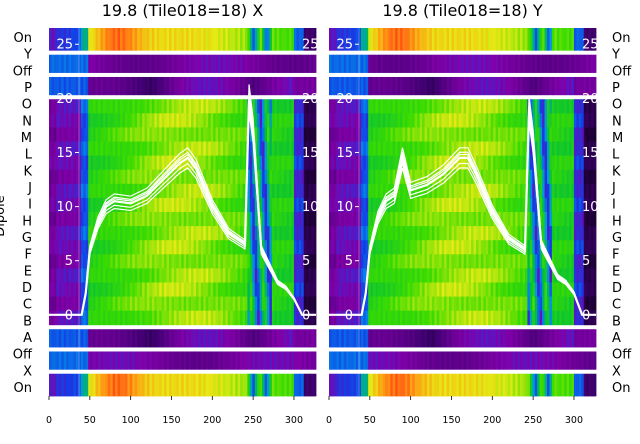 This screenshot has width=640, height=444. What do you see at coordinates (590, 207) in the screenshot?
I see `inner-y-tick-label-right: 10` at bounding box center [590, 207].